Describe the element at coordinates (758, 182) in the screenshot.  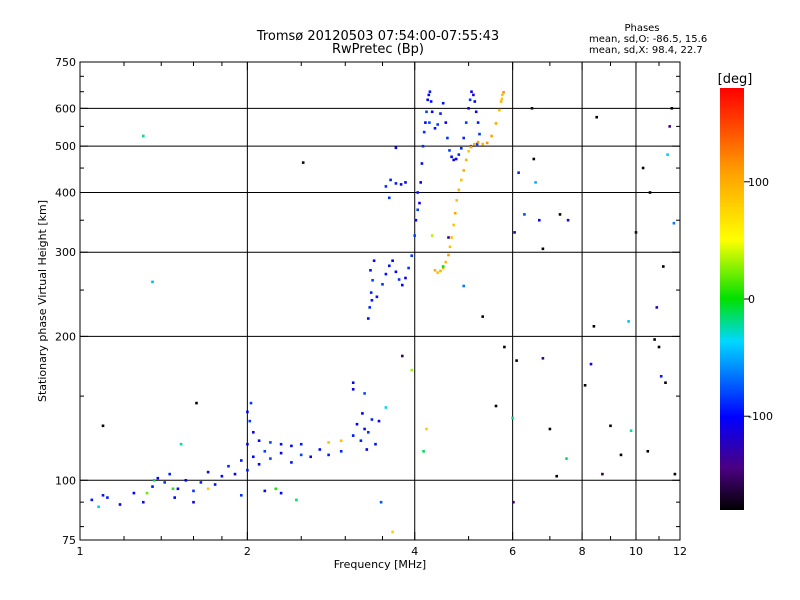
I see `colorbar-tick-label: 100` at that location.